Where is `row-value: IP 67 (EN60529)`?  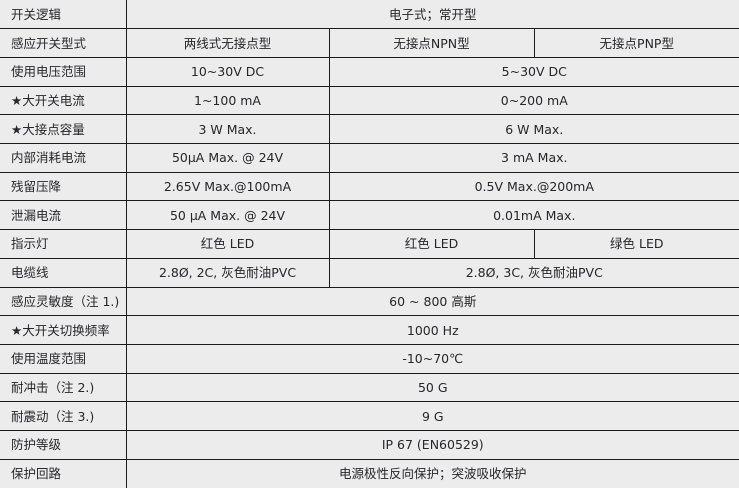
row-value: IP 67 (EN60529) is located at coordinates (432, 445).